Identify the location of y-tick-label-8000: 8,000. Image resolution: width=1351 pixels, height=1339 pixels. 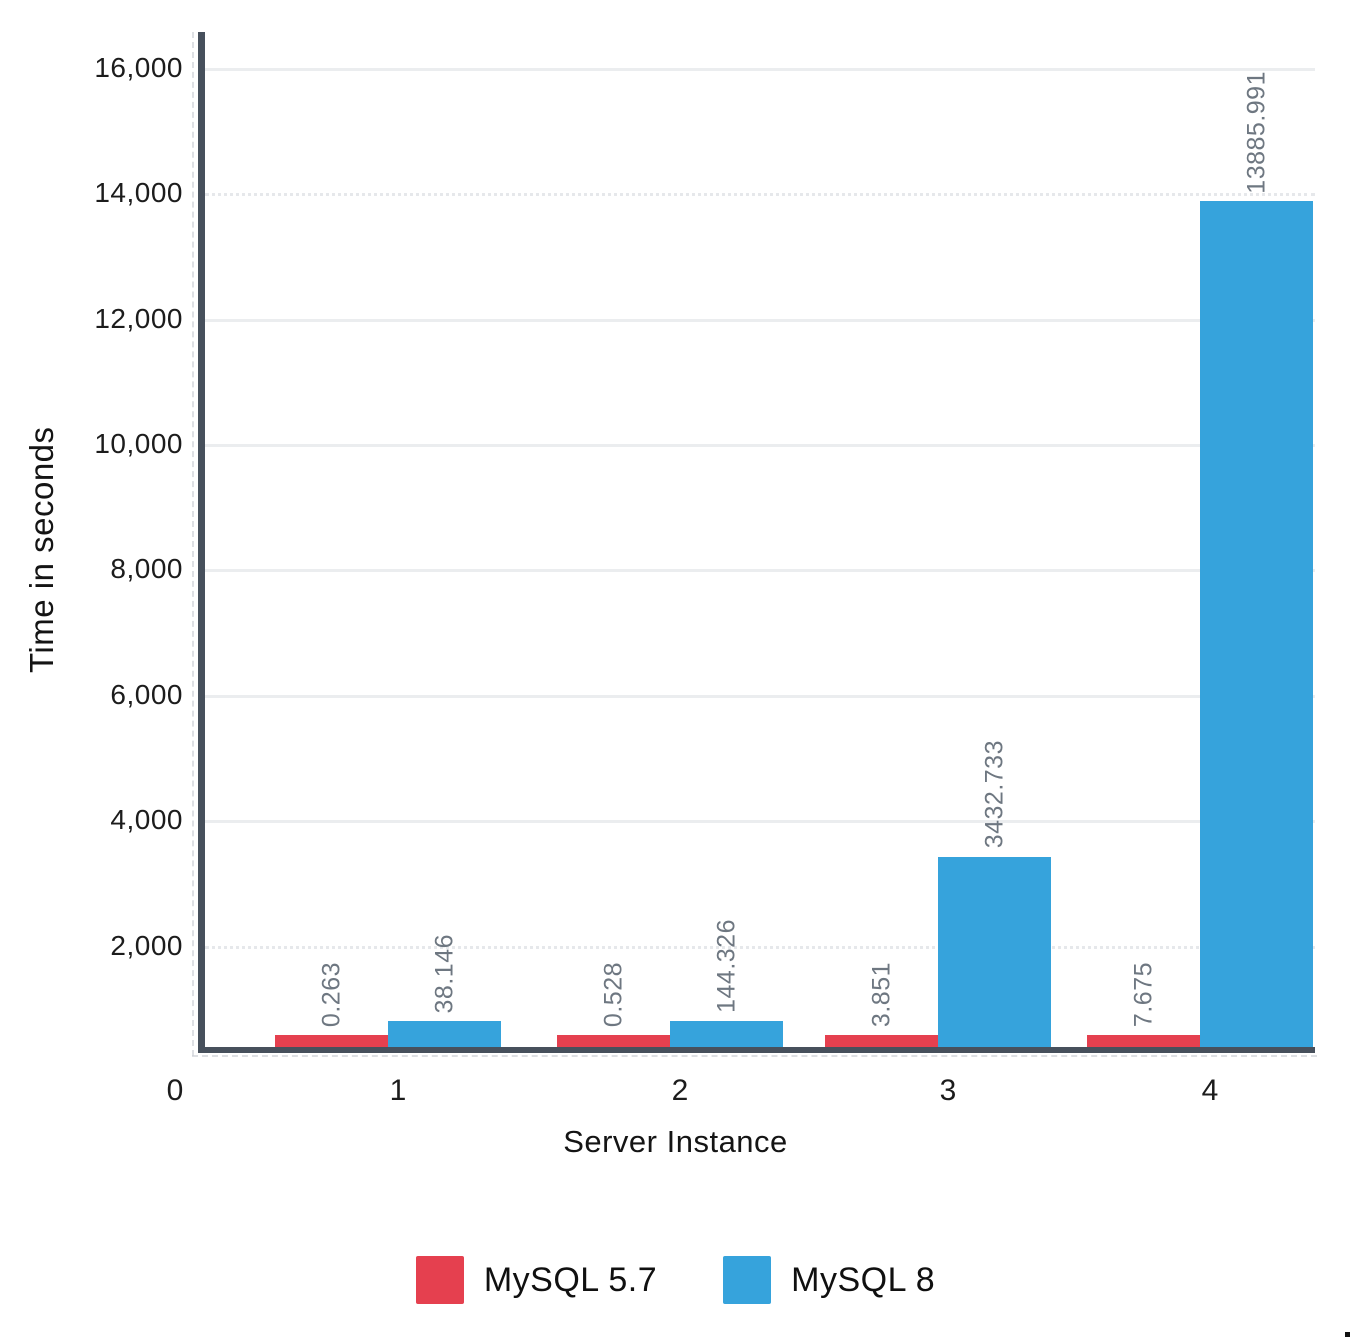
(146, 569).